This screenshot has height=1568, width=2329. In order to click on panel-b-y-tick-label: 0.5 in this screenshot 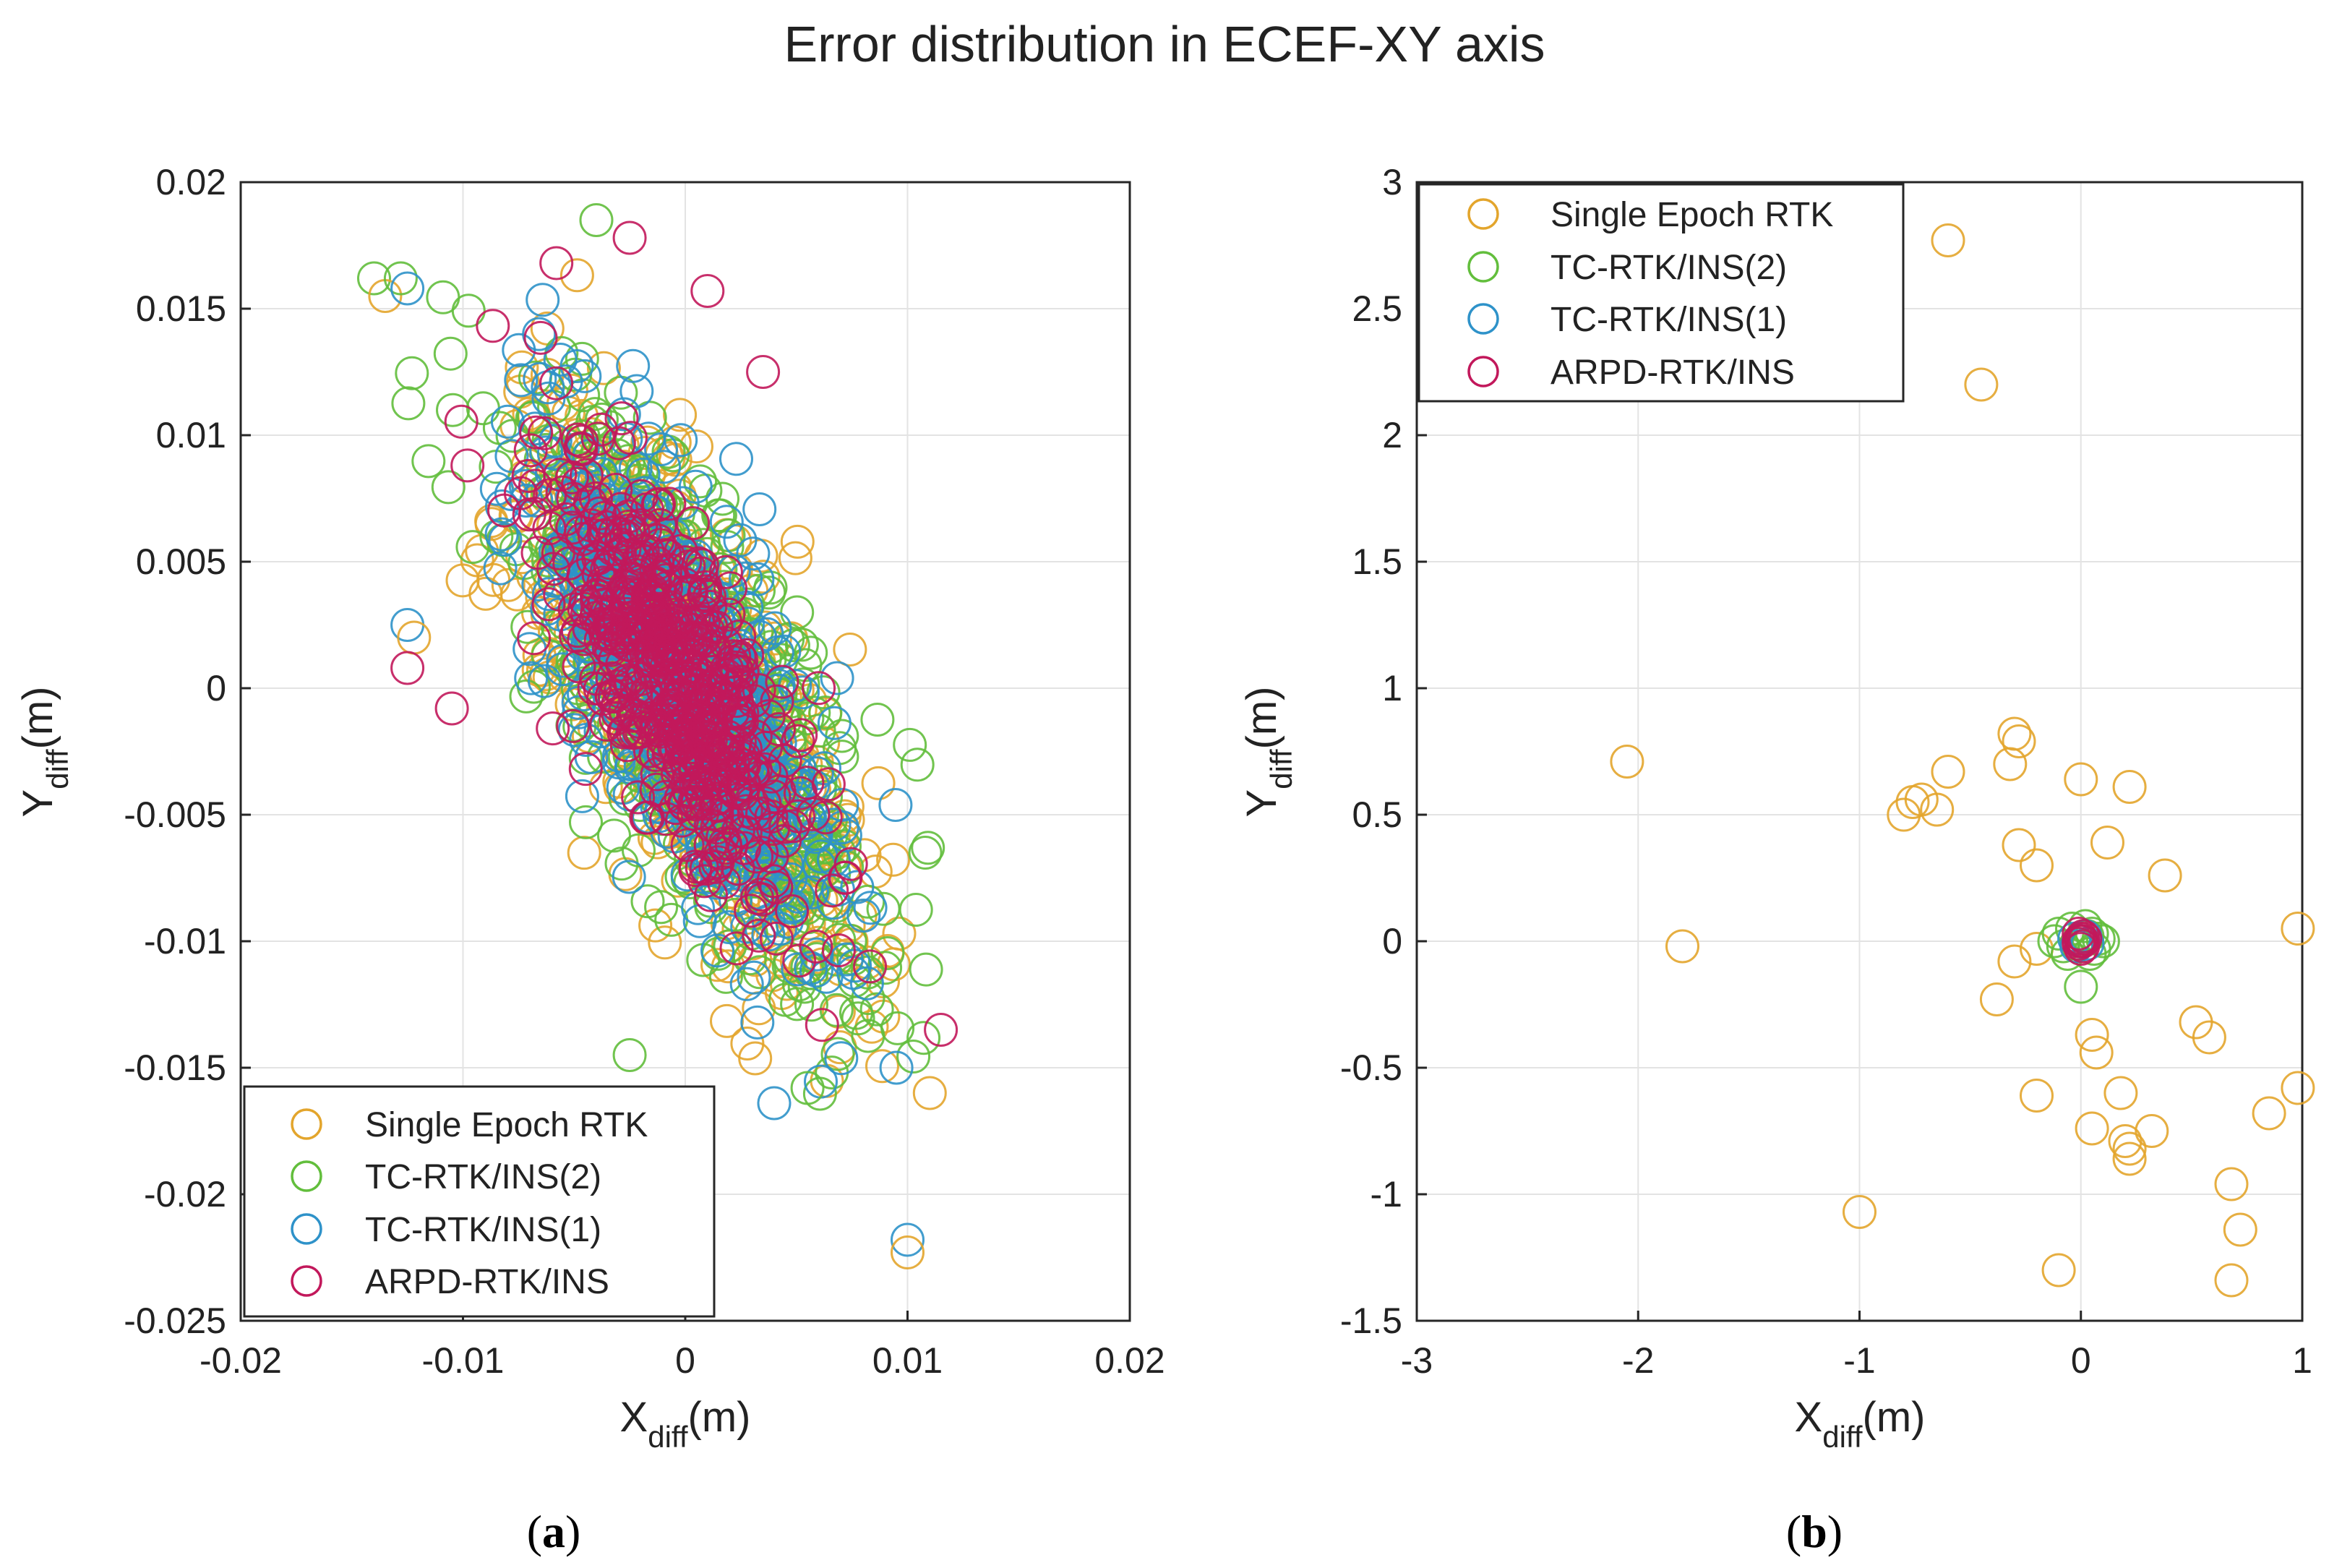, I will do `click(1377, 814)`.